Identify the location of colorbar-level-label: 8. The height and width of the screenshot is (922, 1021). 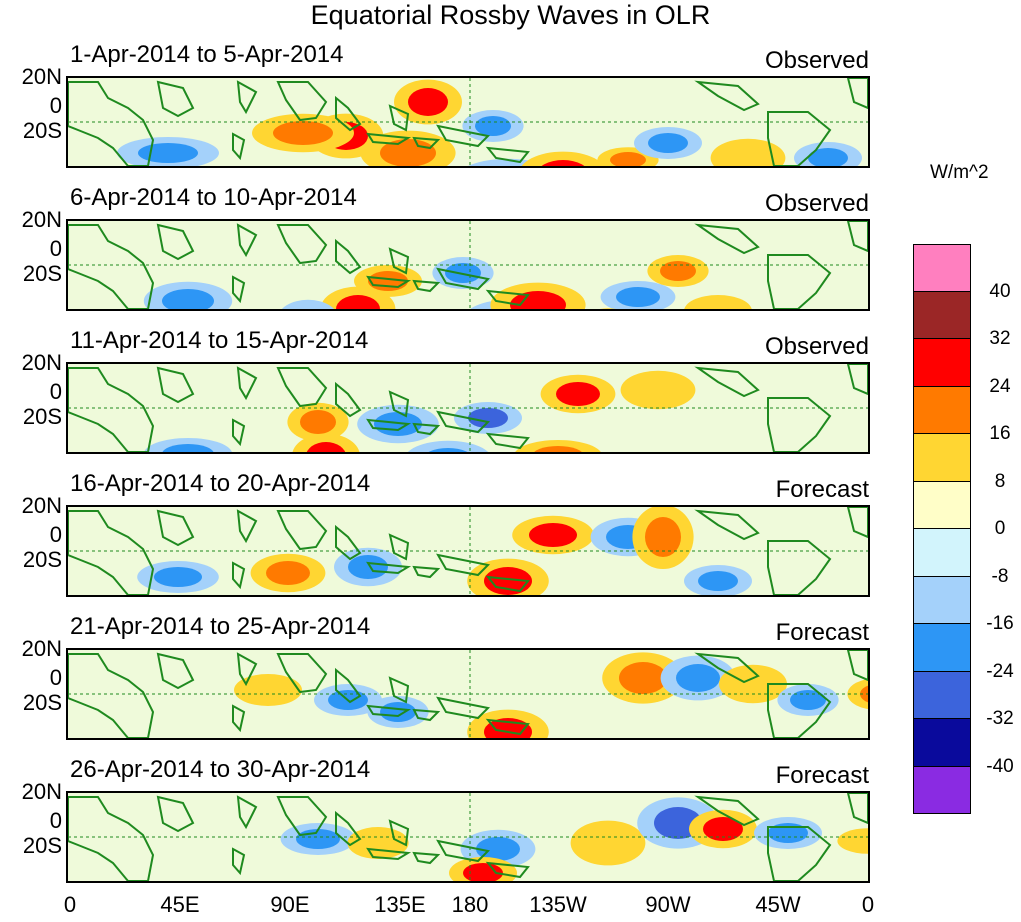
(1000, 481).